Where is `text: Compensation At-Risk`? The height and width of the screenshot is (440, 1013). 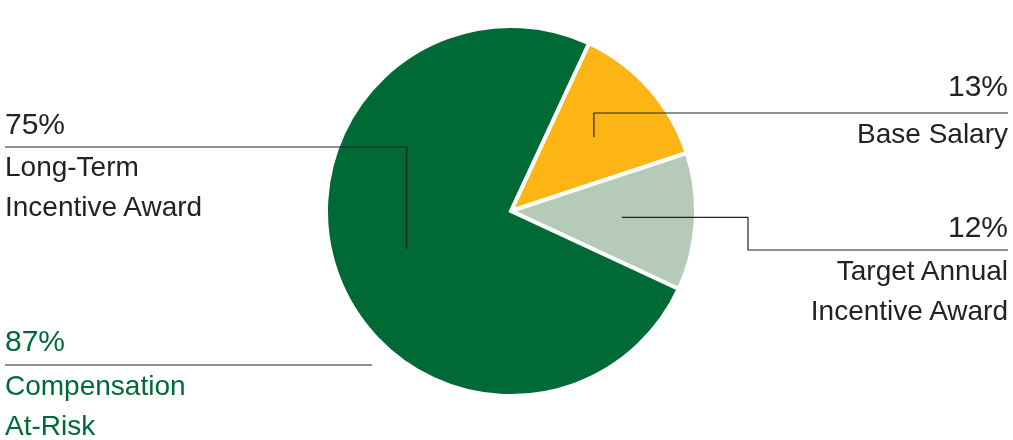 text: Compensation At-Risk is located at coordinates (95, 405).